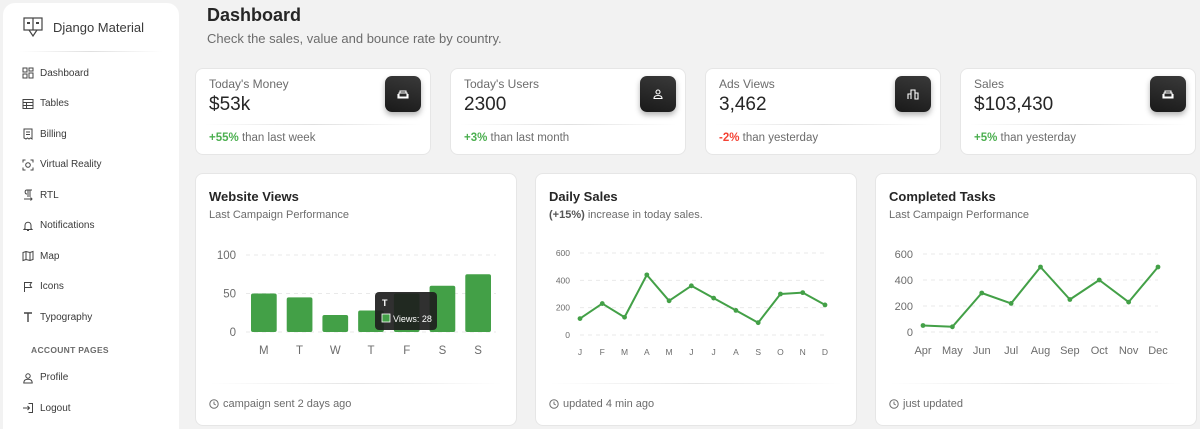 Image resolution: width=1200 pixels, height=429 pixels. I want to click on stat-footer: +3% than last month, so click(516, 138).